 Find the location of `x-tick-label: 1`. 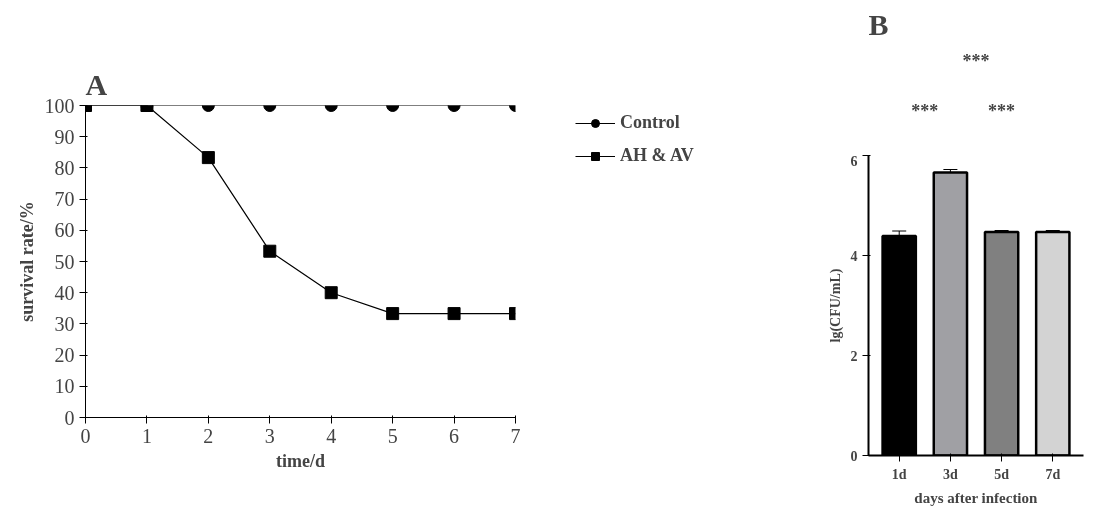

x-tick-label: 1 is located at coordinates (146, 435).